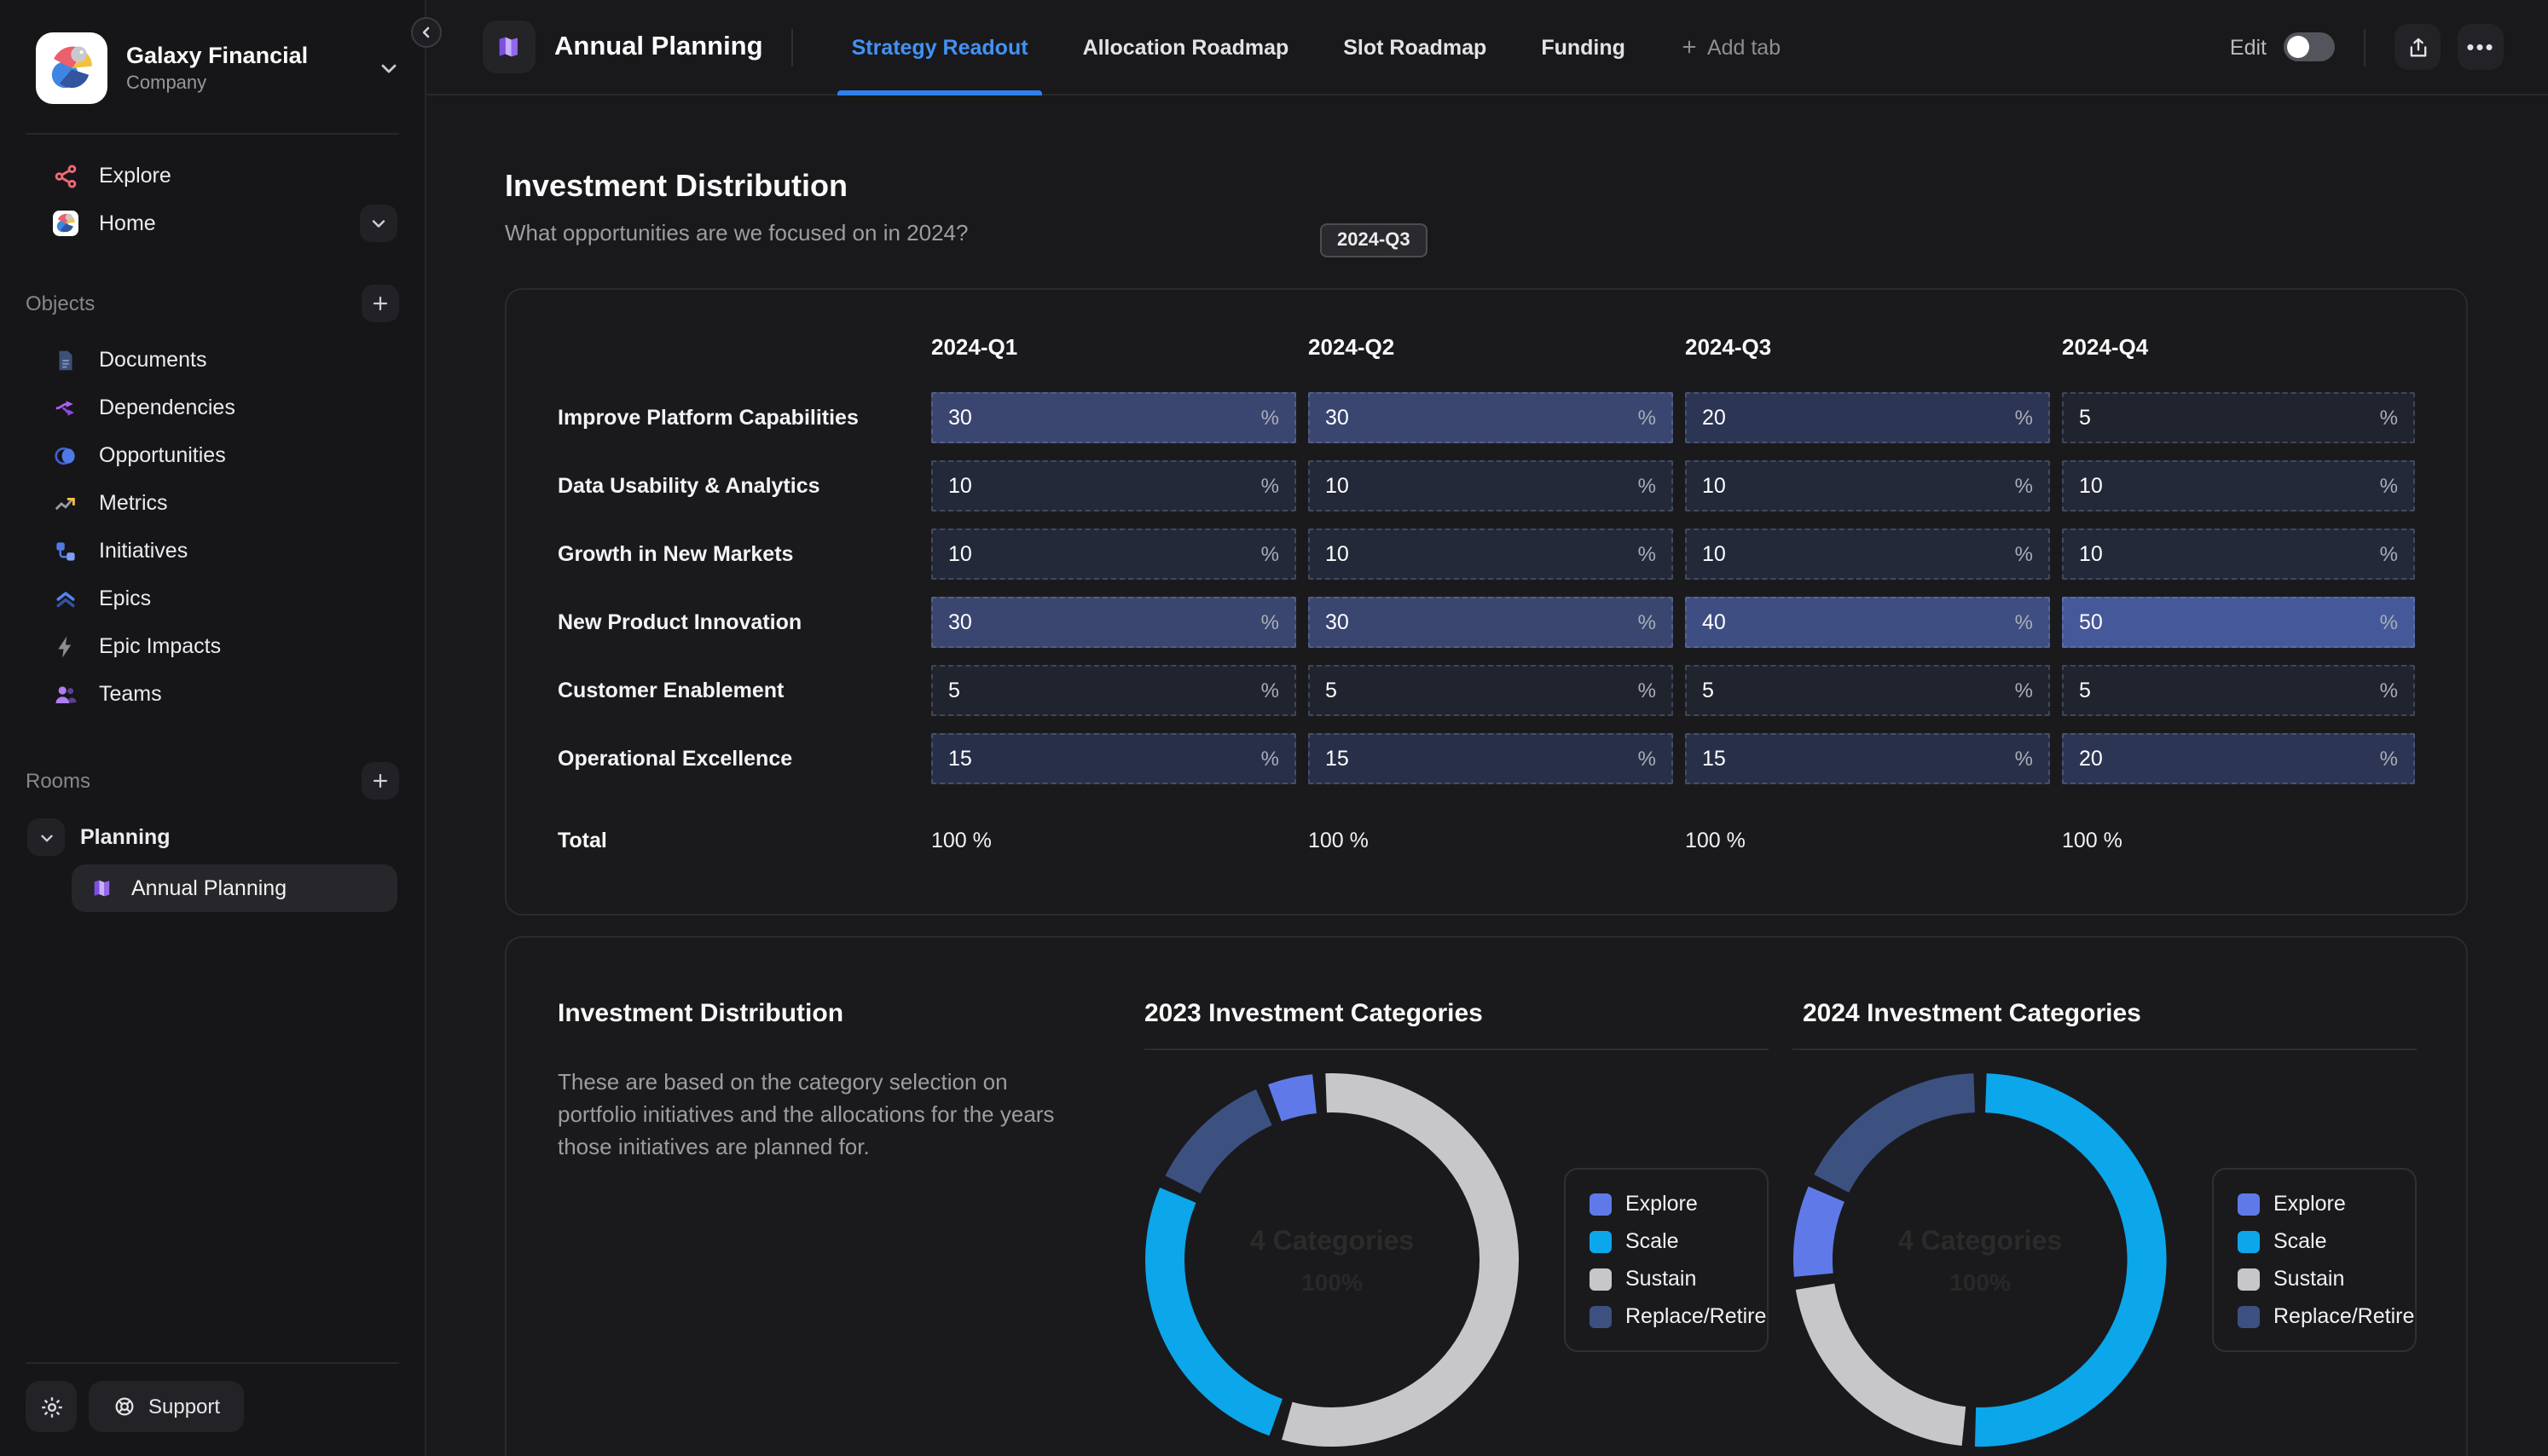 The height and width of the screenshot is (1456, 2548). Describe the element at coordinates (212, 837) in the screenshot. I see `sidebar-room-planning: Planning` at that location.